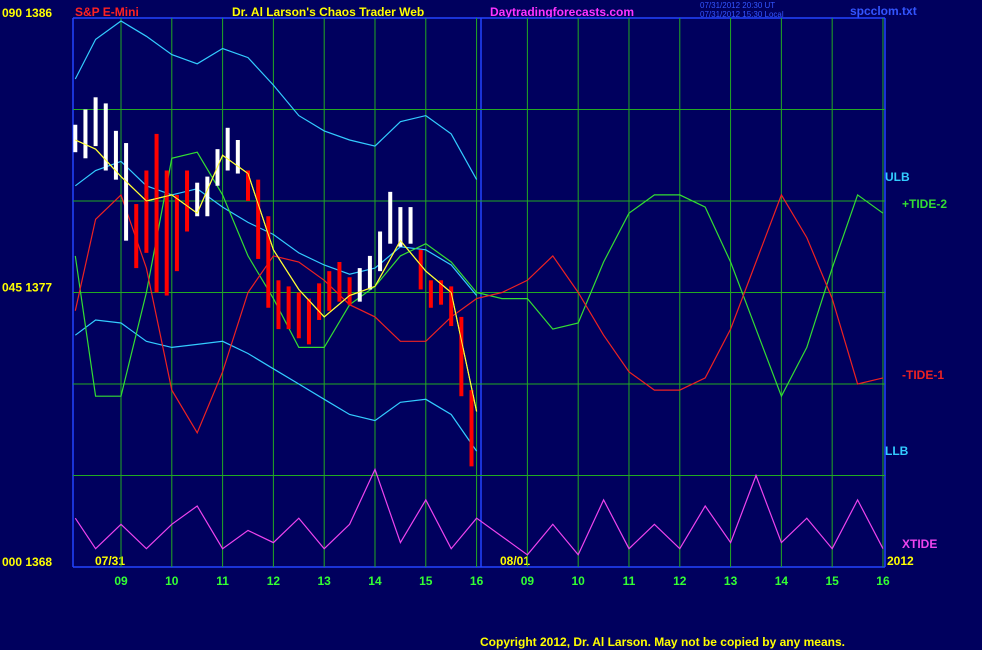  What do you see at coordinates (27, 288) in the screenshot?
I see `y-tick-label: 045 1377` at bounding box center [27, 288].